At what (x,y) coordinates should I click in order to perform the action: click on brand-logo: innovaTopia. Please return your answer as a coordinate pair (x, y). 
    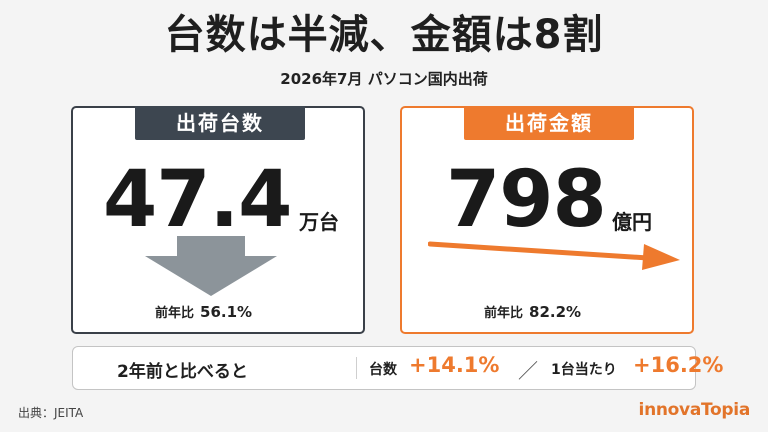
    Looking at the image, I should click on (694, 410).